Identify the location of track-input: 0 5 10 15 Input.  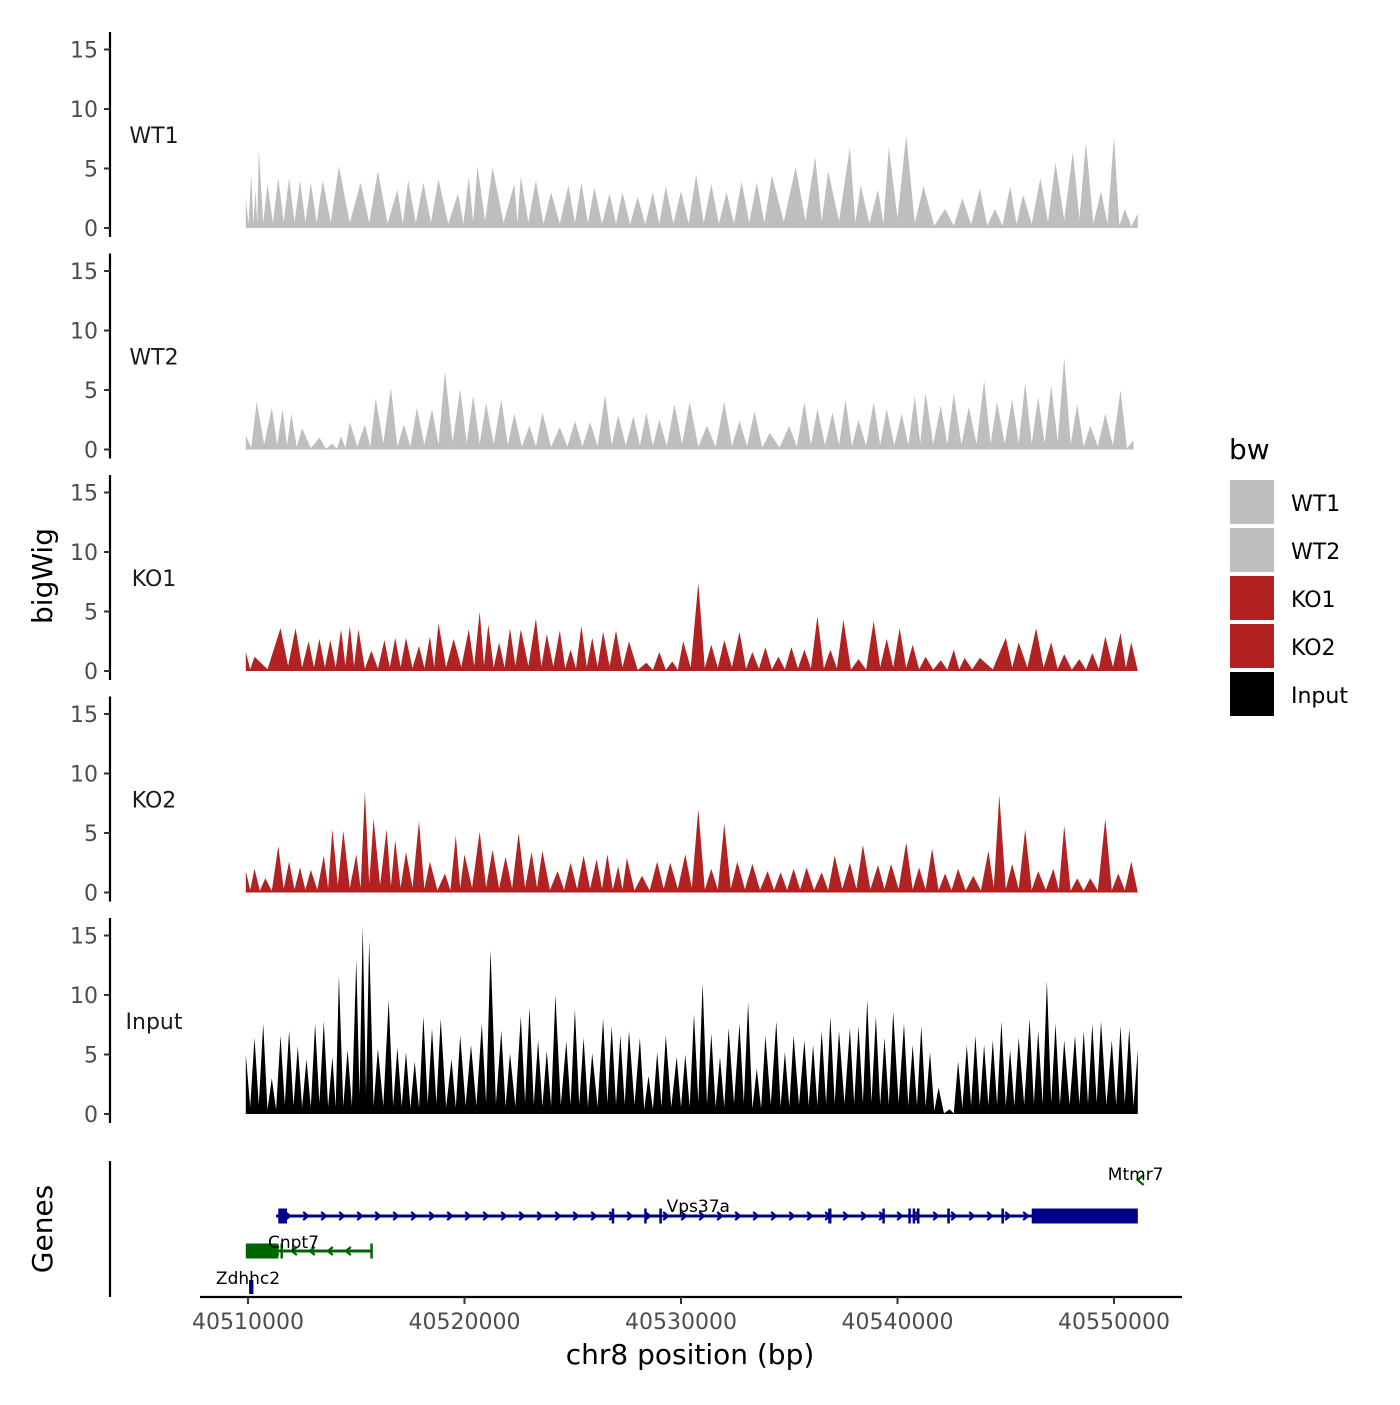
(604, 1023).